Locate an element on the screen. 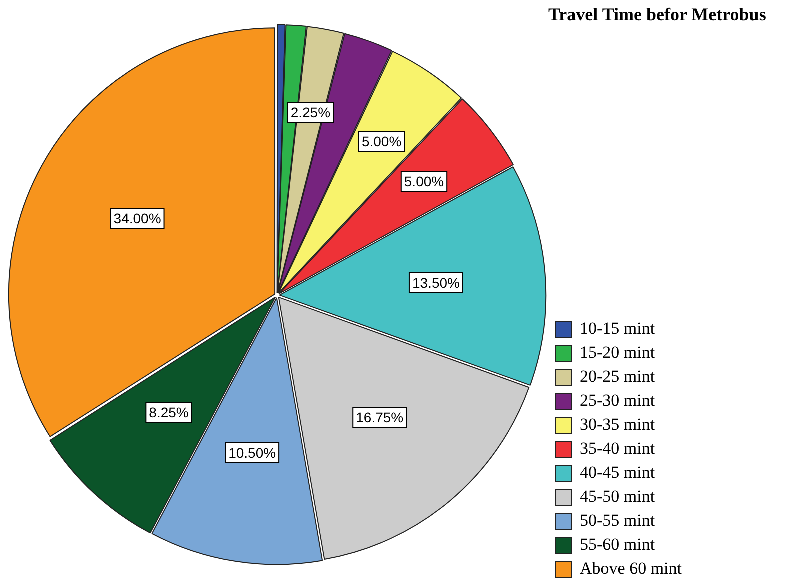 The height and width of the screenshot is (587, 787). data-label: 10.50% is located at coordinates (252, 452).